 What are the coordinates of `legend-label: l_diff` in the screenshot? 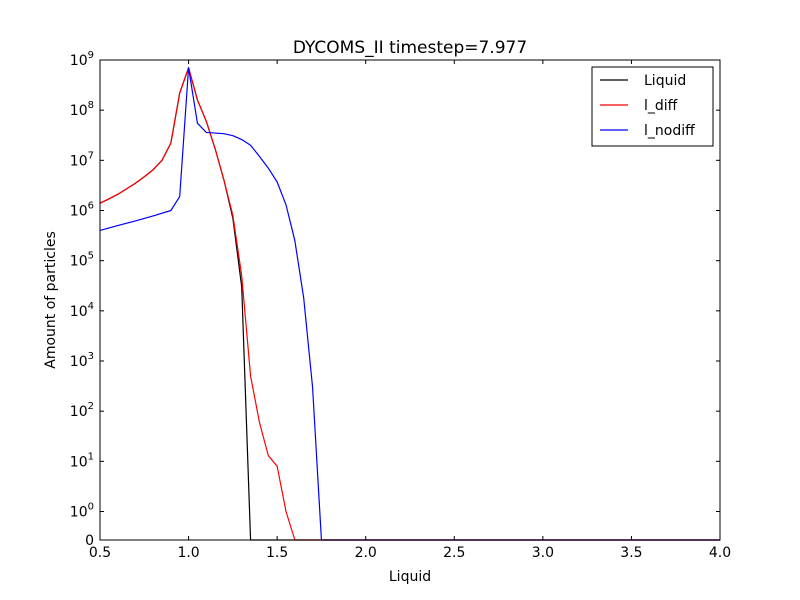 It's located at (661, 106).